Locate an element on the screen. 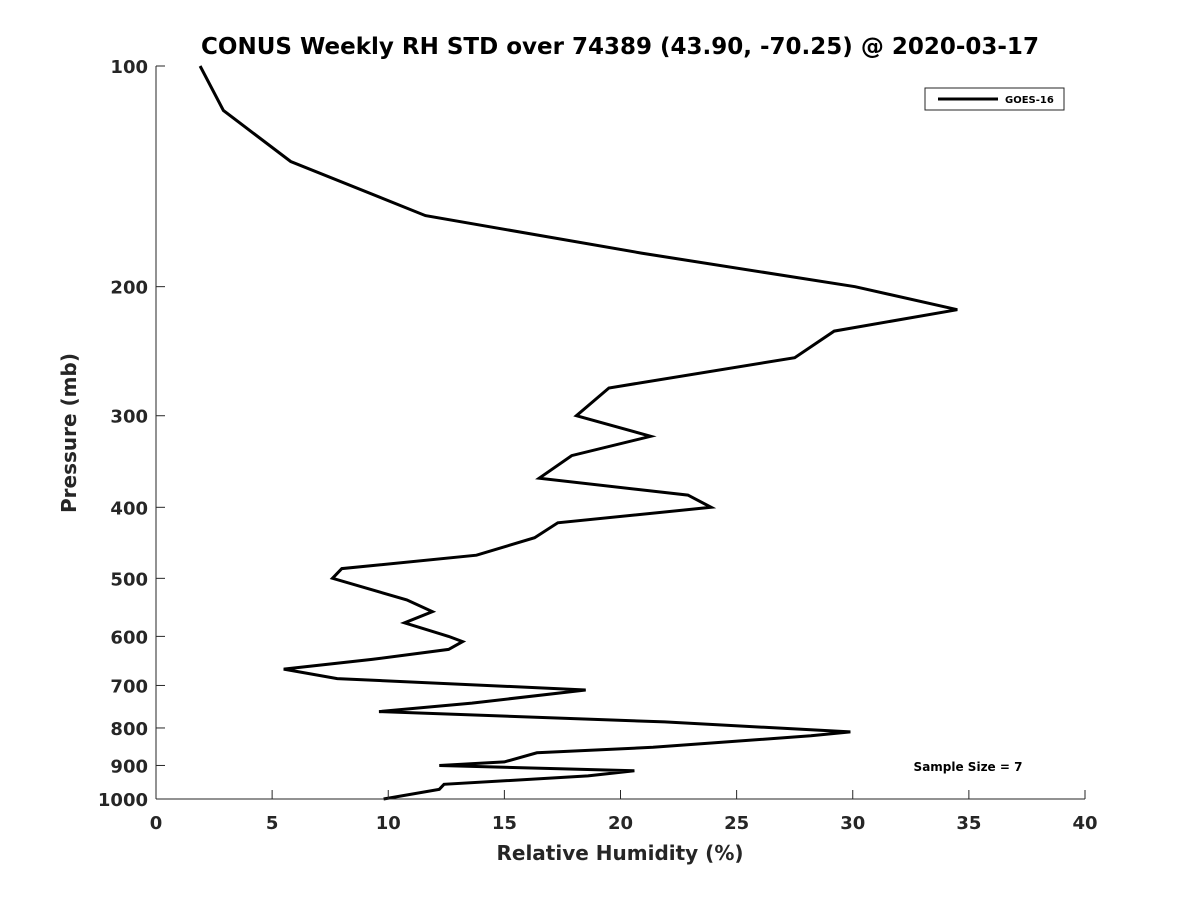  x-tick-label: 10 is located at coordinates (388, 823).